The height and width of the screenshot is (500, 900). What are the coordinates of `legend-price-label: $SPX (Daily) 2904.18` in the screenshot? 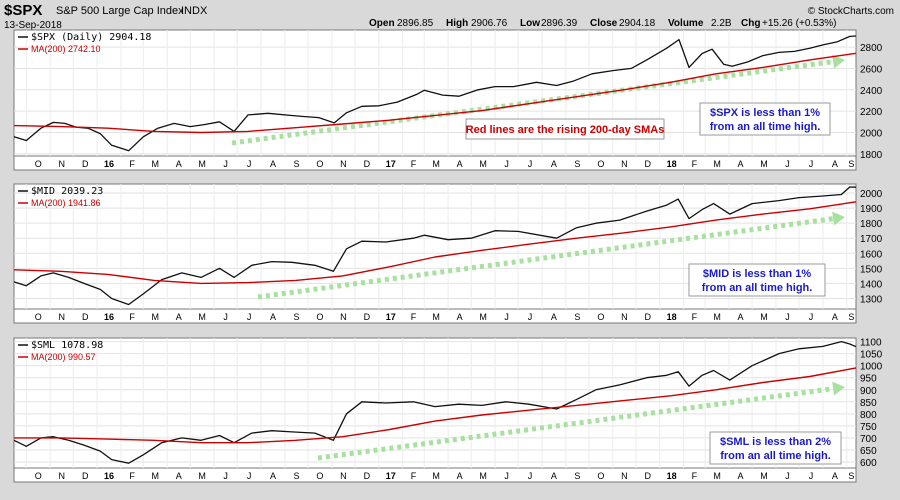 It's located at (91, 37).